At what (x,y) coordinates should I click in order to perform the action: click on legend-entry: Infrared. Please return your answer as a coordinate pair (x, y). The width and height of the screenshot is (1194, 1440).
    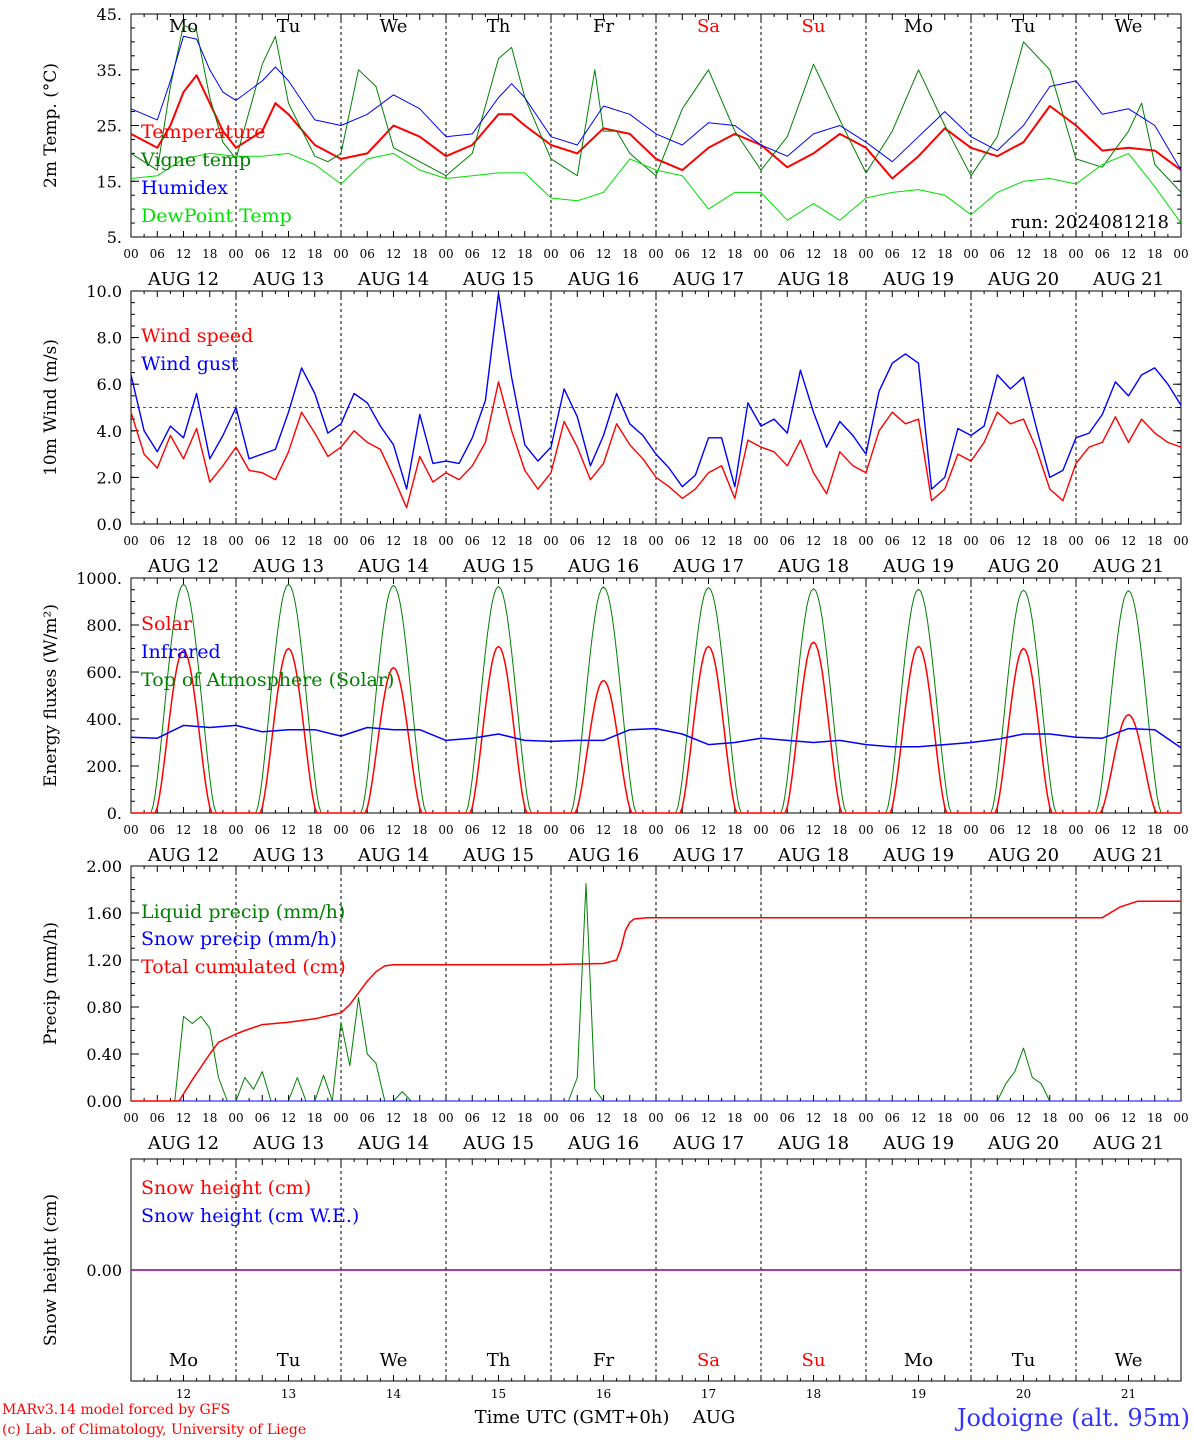
    Looking at the image, I should click on (181, 652).